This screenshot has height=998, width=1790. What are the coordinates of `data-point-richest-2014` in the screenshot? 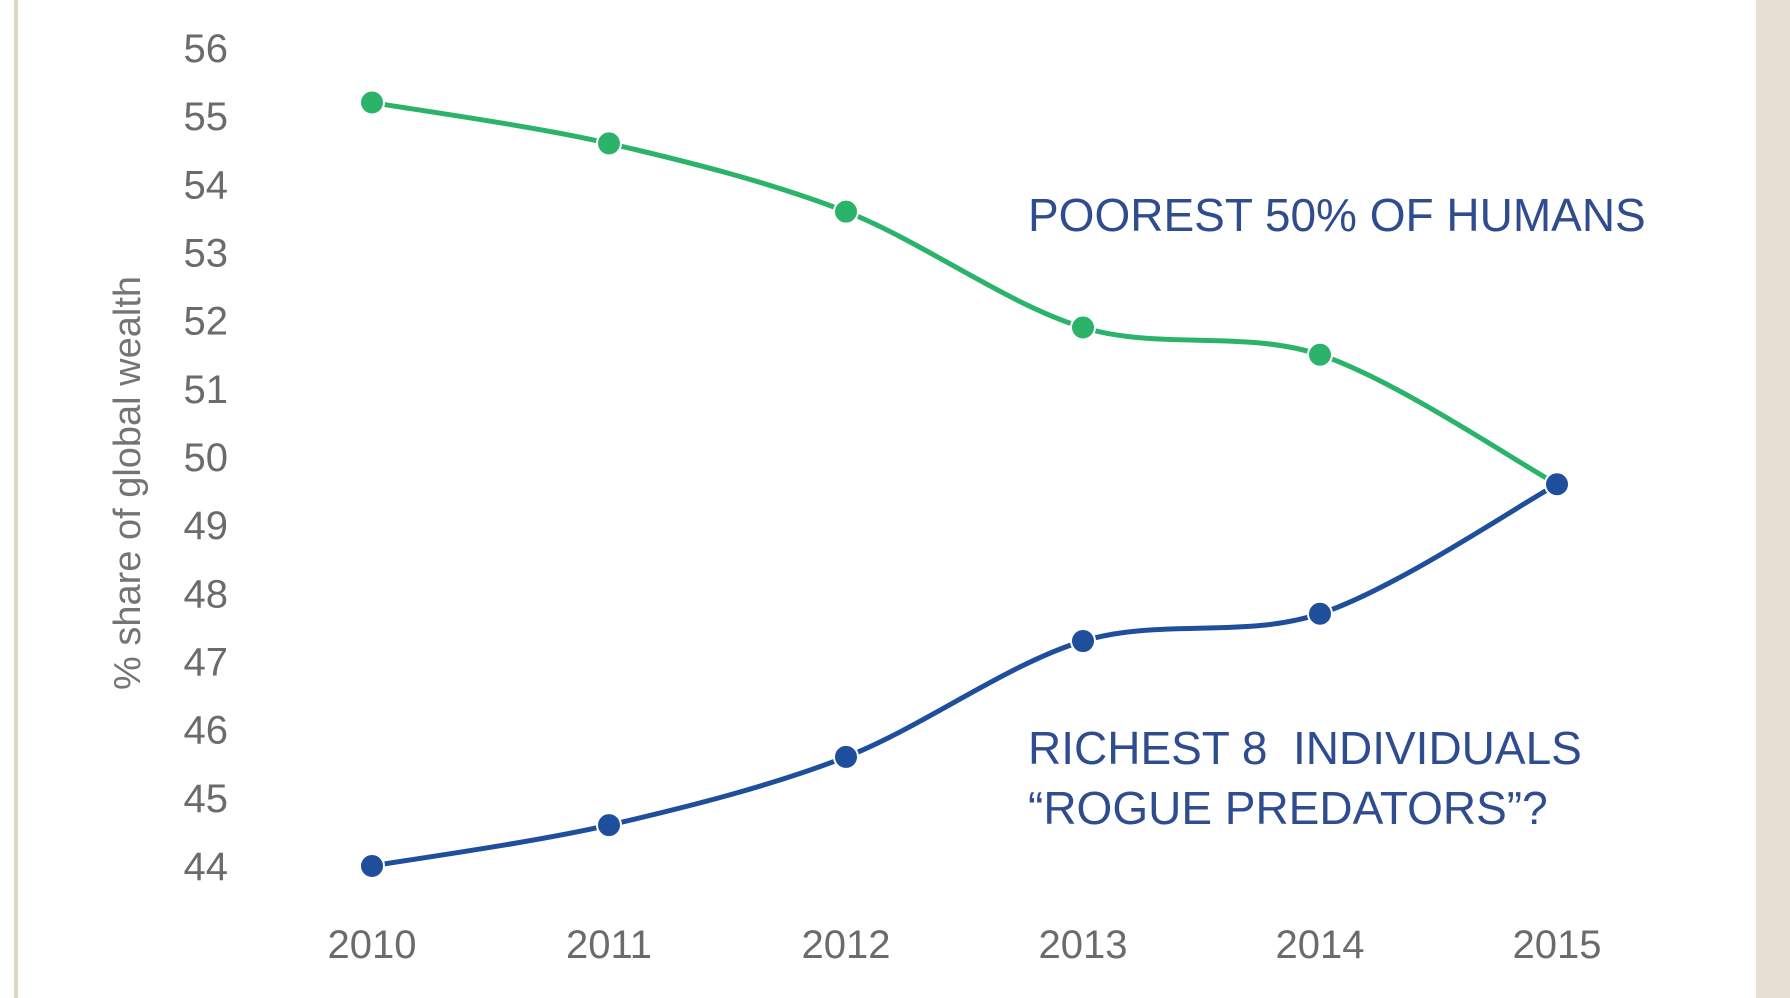 It's located at (1320, 613).